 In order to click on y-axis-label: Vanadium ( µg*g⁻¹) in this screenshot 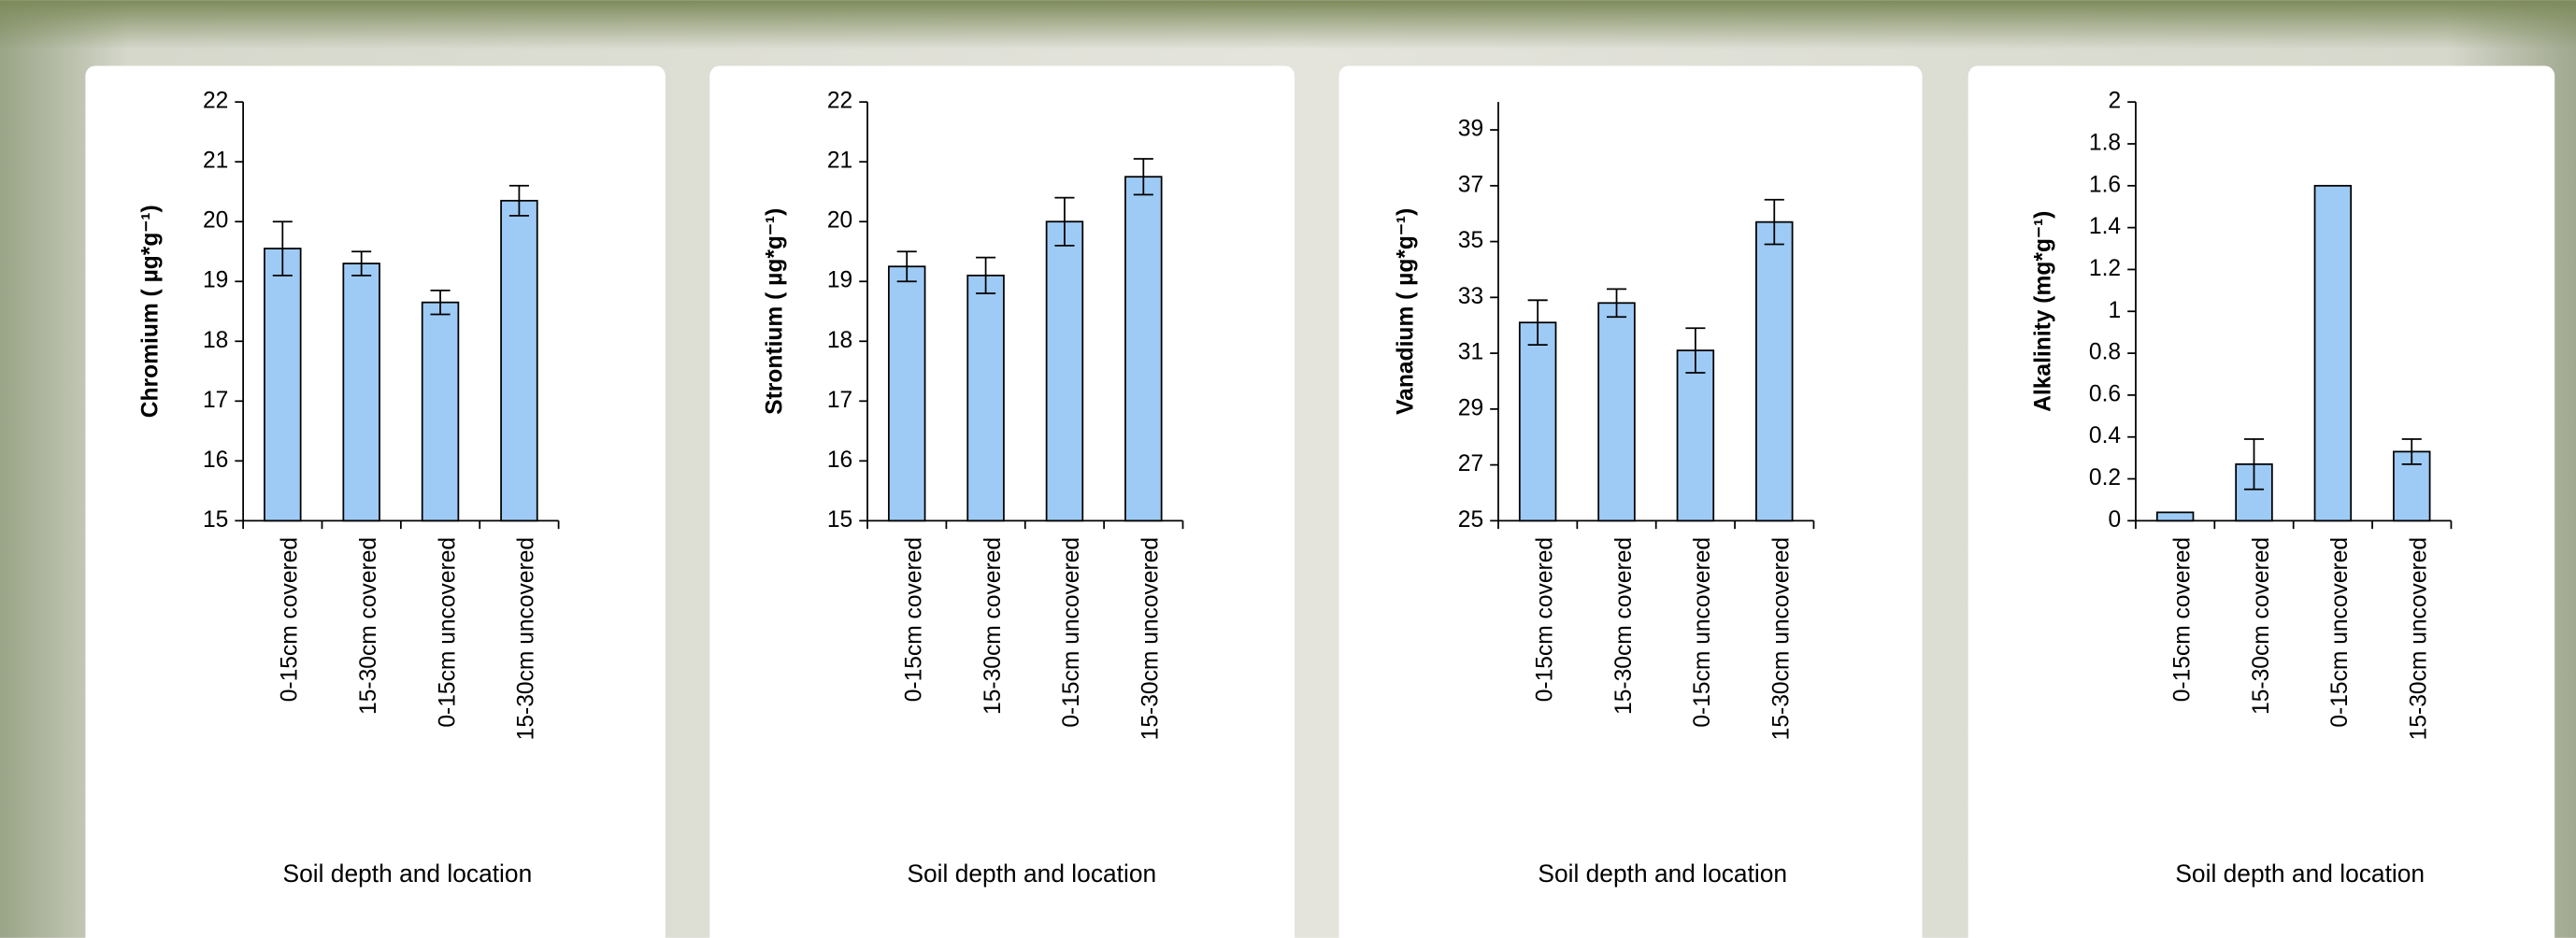, I will do `click(1406, 312)`.